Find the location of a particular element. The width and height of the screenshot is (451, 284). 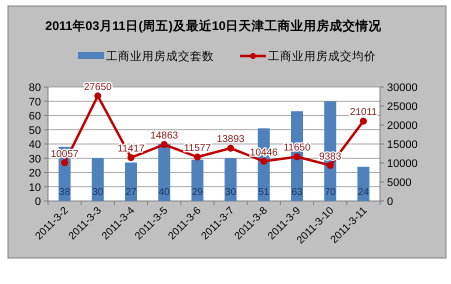

data-label: 38 is located at coordinates (65, 192).